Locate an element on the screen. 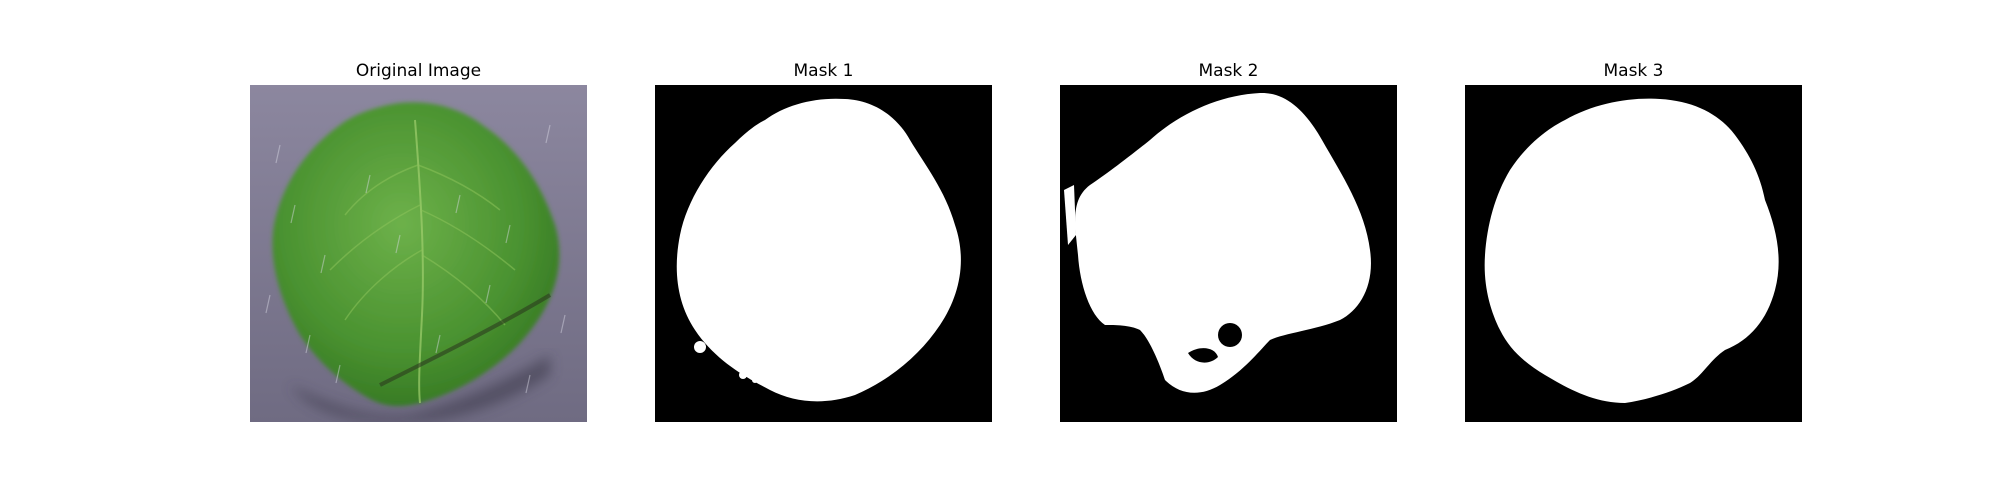 This screenshot has width=2000, height=500. original-leaf-image is located at coordinates (418, 253).